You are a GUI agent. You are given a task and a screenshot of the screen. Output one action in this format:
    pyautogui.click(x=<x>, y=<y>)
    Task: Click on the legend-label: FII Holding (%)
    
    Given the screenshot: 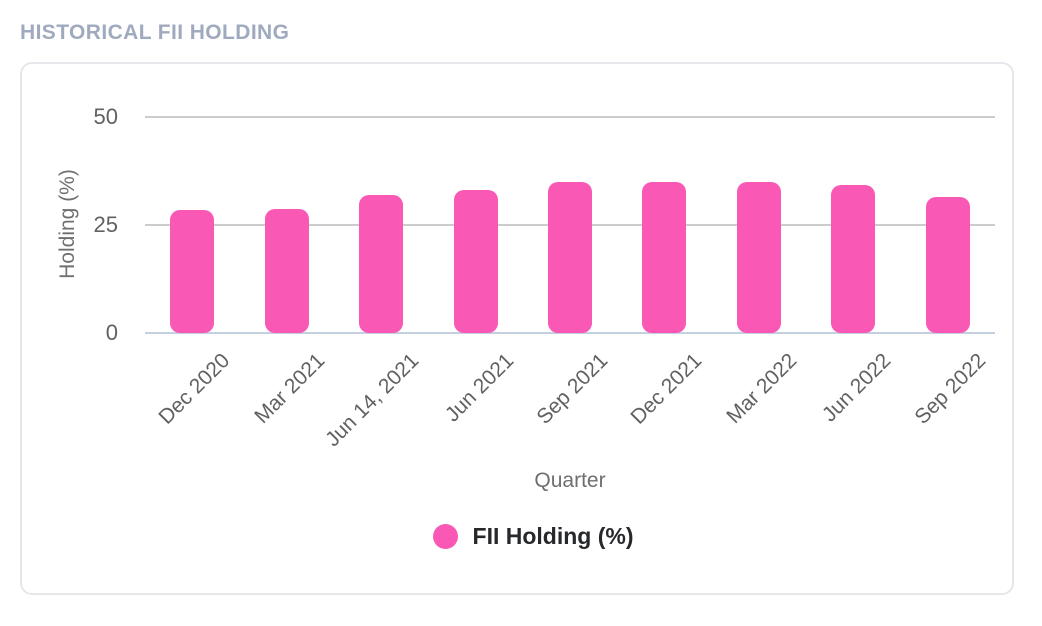 What is the action you would take?
    pyautogui.click(x=553, y=536)
    